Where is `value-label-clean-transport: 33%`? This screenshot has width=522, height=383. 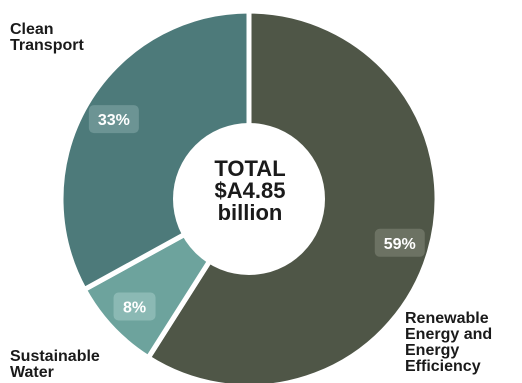
value-label-clean-transport: 33% is located at coordinates (114, 120).